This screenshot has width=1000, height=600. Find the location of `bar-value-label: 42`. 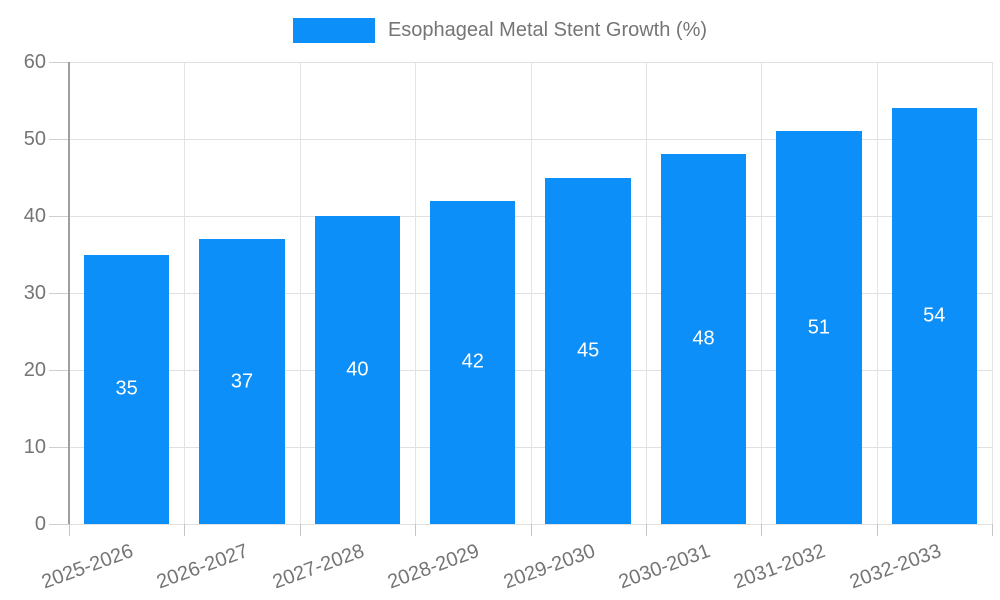

bar-value-label: 42 is located at coordinates (472, 361).